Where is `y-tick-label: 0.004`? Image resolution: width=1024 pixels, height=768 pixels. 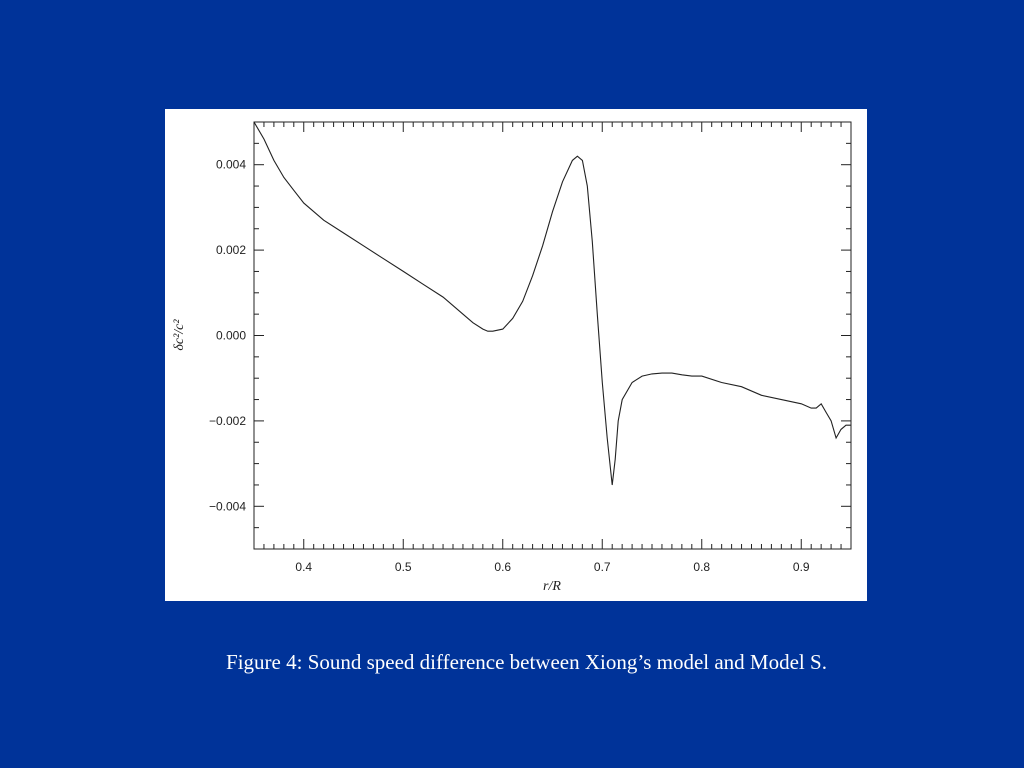 y-tick-label: 0.004 is located at coordinates (231, 165).